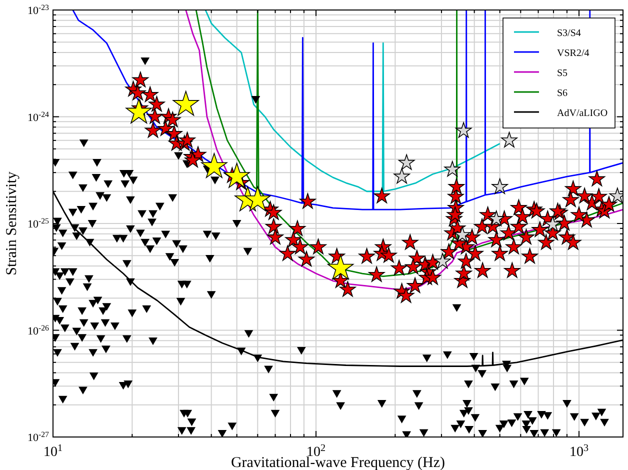 Image resolution: width=628 pixels, height=470 pixels. What do you see at coordinates (38, 437) in the screenshot?
I see `y-tick-label: 10$^{-27}$` at bounding box center [38, 437].